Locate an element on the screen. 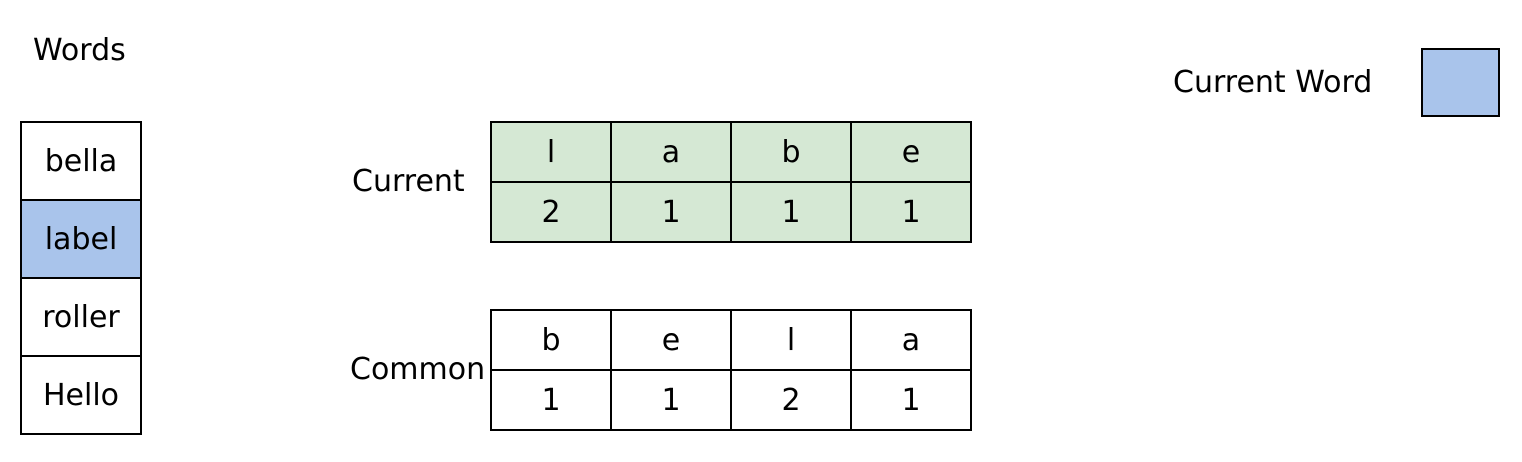 This screenshot has width=1522, height=462. common-table-label: Common is located at coordinates (418, 369).